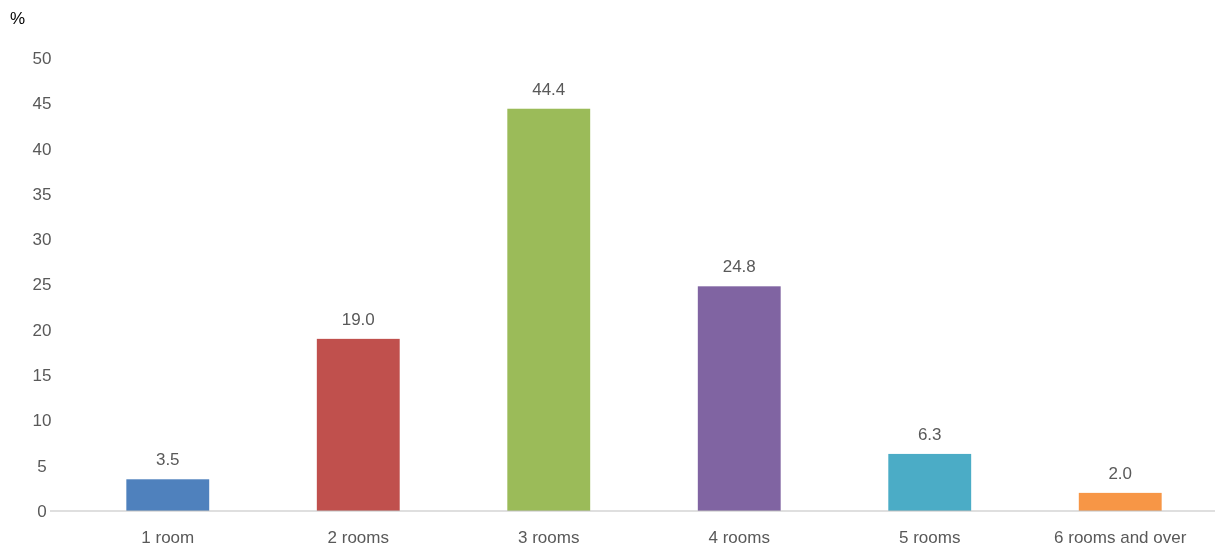 Image resolution: width=1220 pixels, height=553 pixels. What do you see at coordinates (42, 330) in the screenshot?
I see `y-tick-label: 20` at bounding box center [42, 330].